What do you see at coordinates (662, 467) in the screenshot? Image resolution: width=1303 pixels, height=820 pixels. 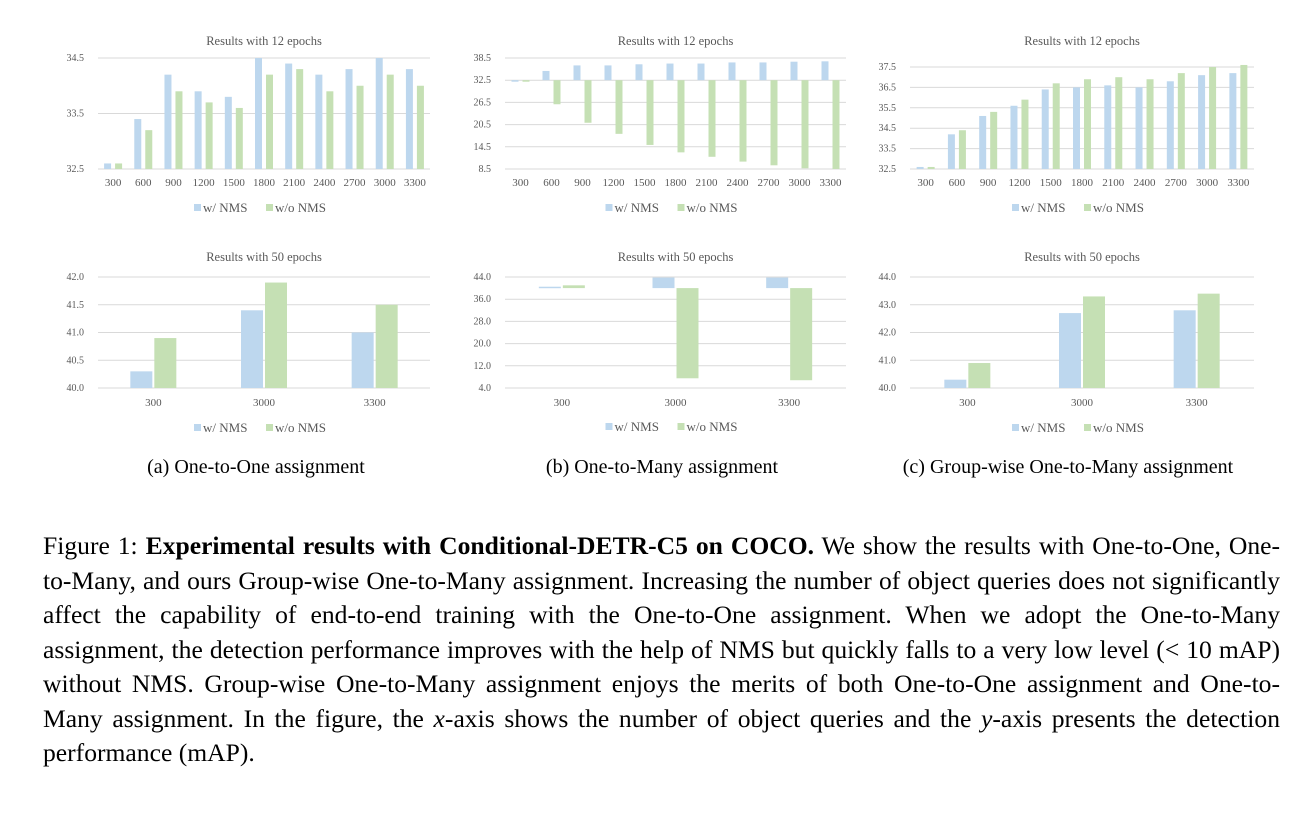 I see `subcaption-b: (b) One-to-Many assignment` at bounding box center [662, 467].